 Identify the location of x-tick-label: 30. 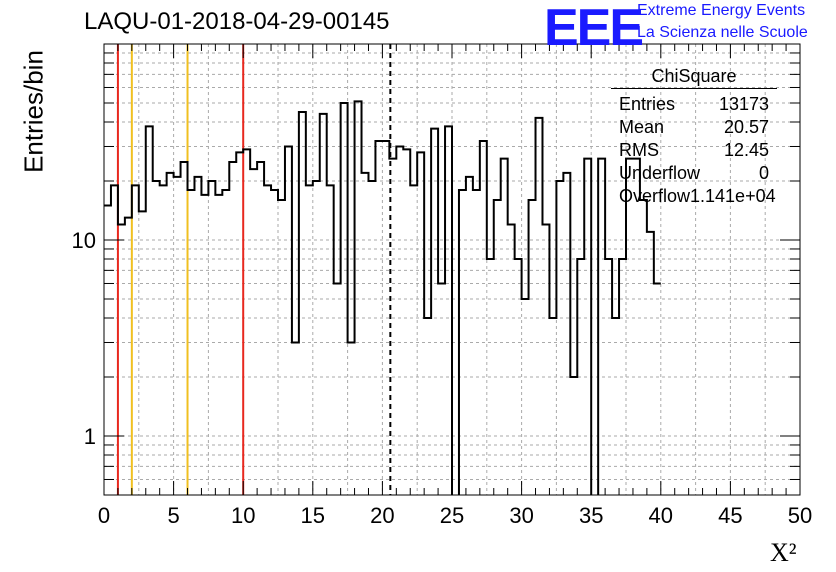
(521, 515).